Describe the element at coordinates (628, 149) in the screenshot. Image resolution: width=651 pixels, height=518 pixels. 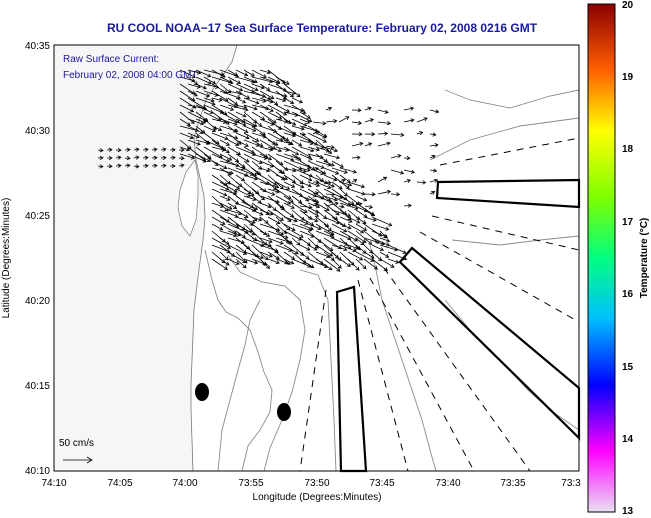
I see `colorbar-tick: 18` at that location.